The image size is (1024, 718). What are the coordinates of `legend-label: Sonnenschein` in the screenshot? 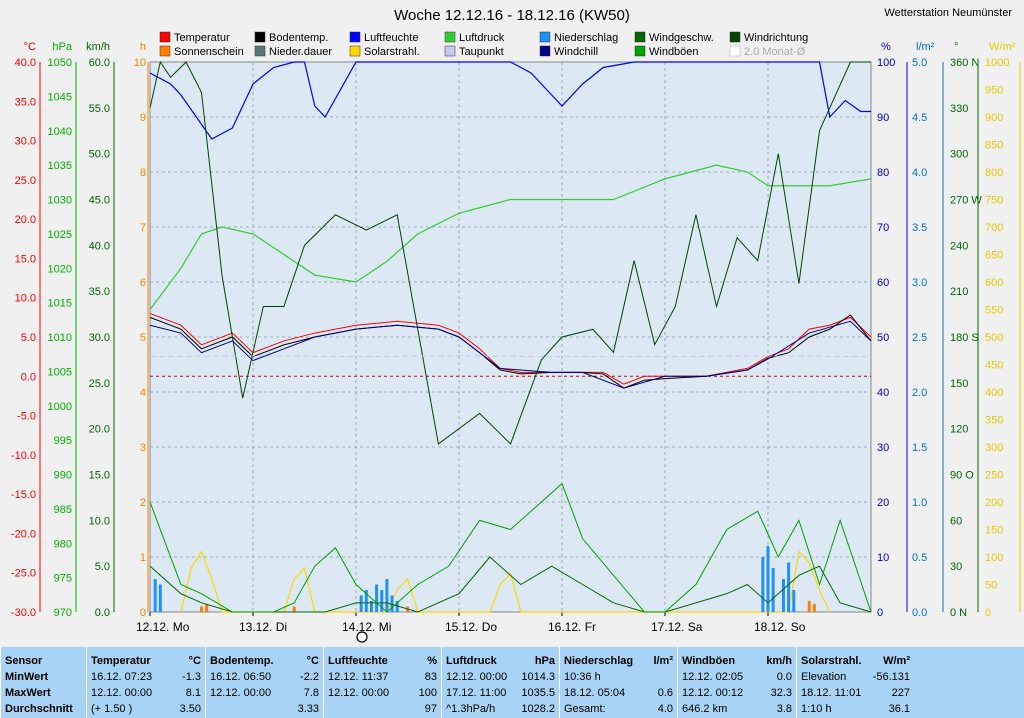 It's located at (209, 52).